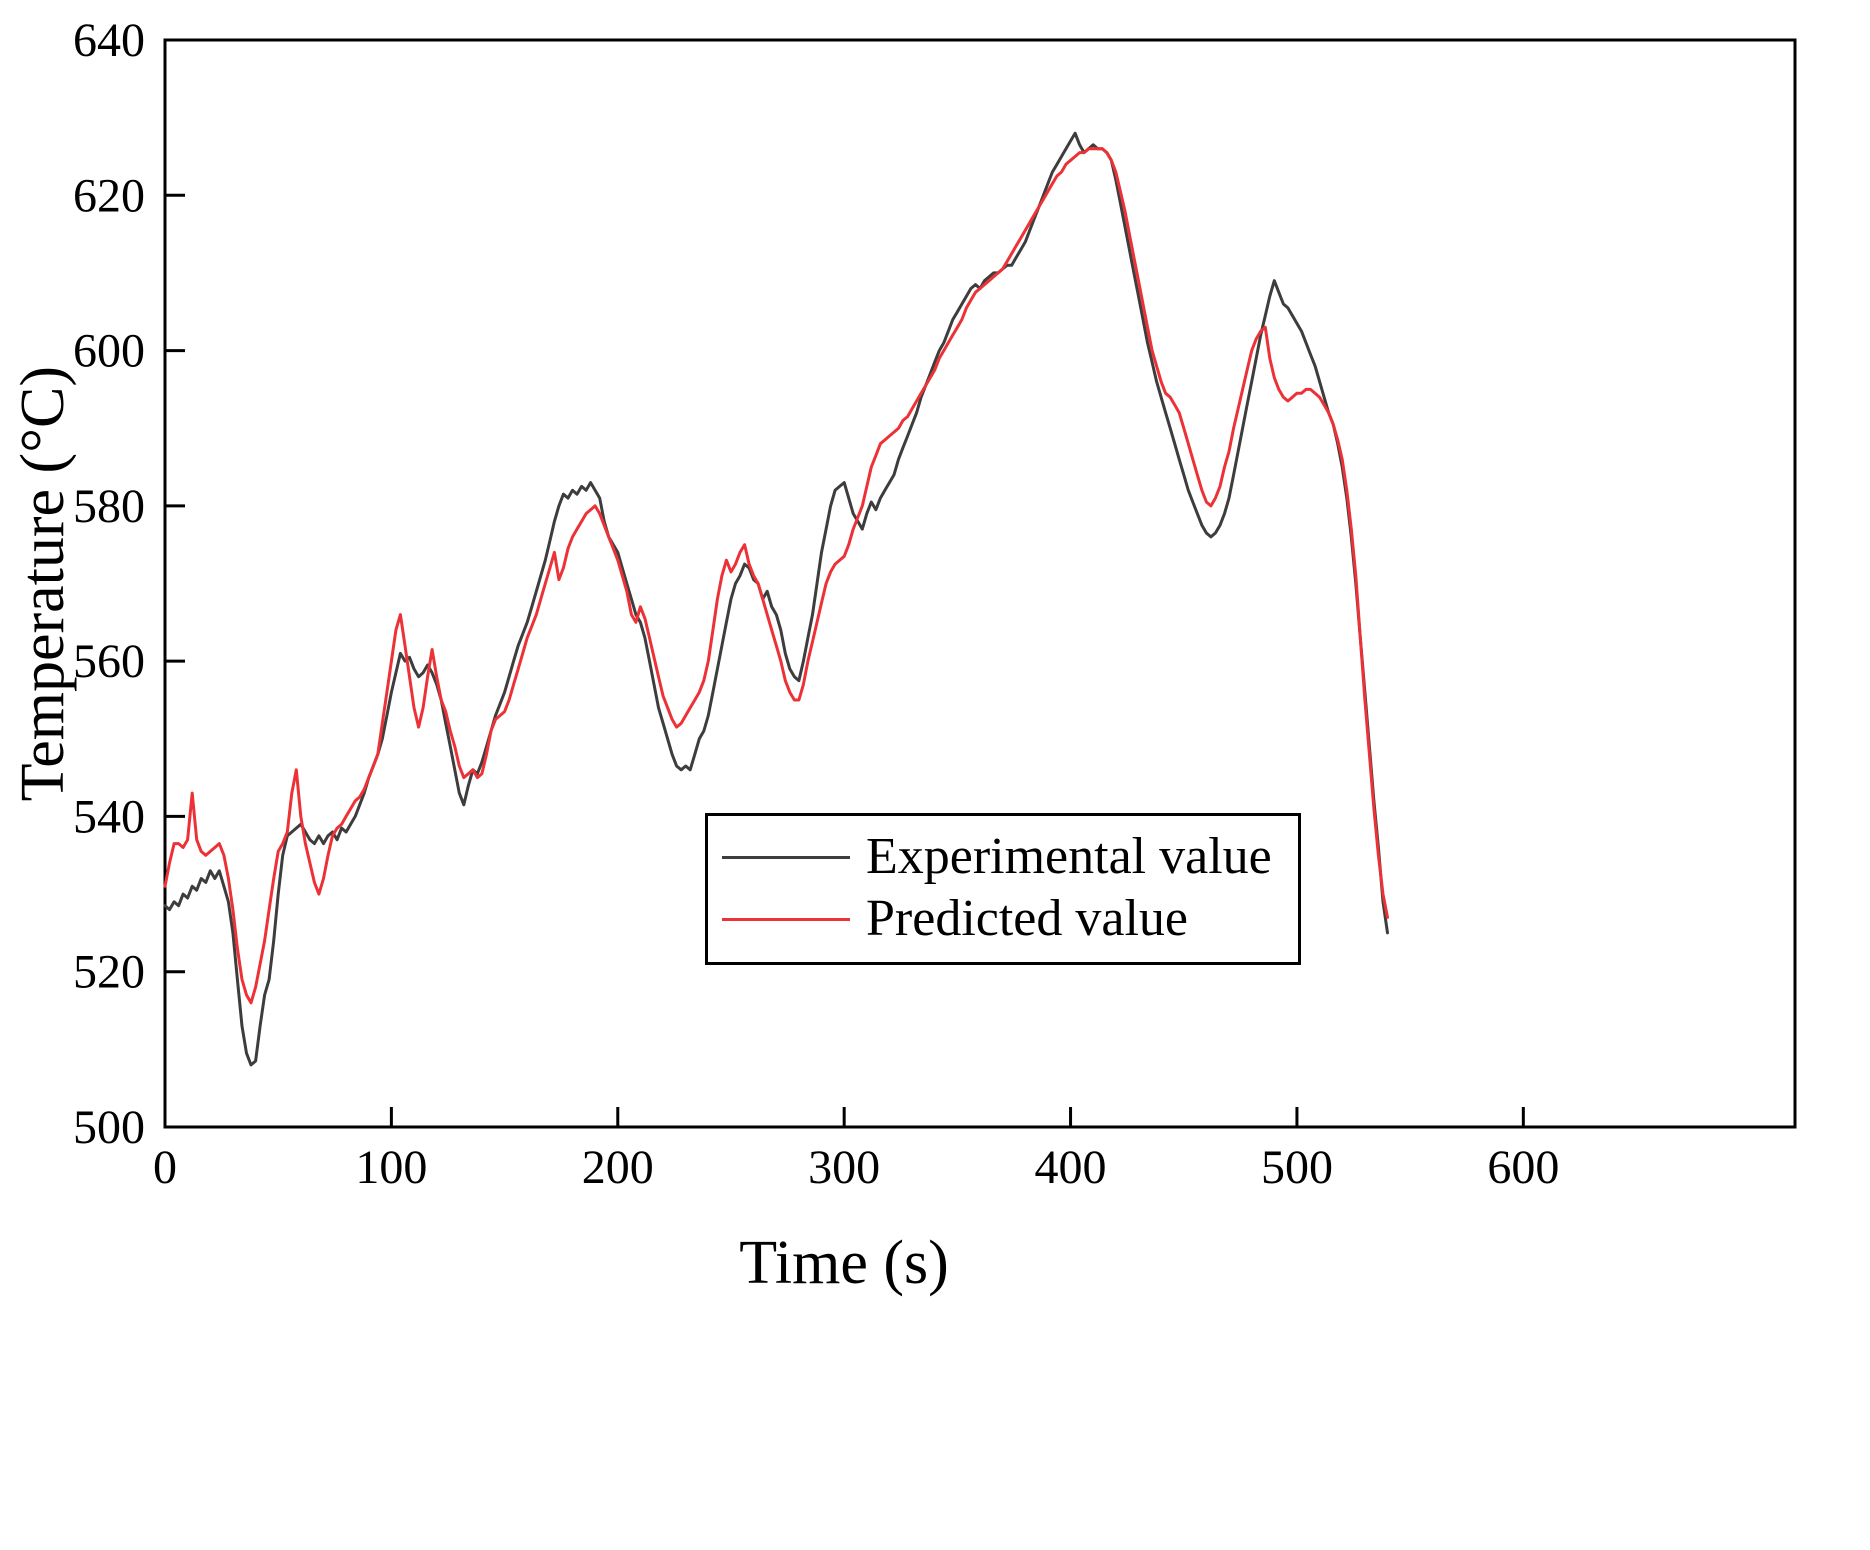  I want to click on legend-item-predicted: Predicted value, so click(997, 919).